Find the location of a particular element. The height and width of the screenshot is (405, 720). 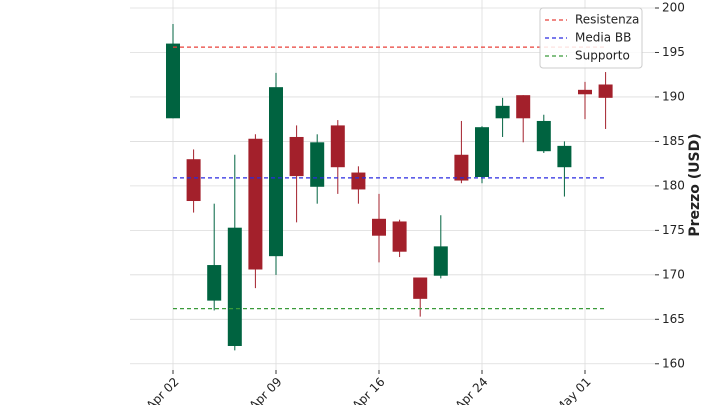

x-tick-label: Apr 16 is located at coordinates (369, 390).